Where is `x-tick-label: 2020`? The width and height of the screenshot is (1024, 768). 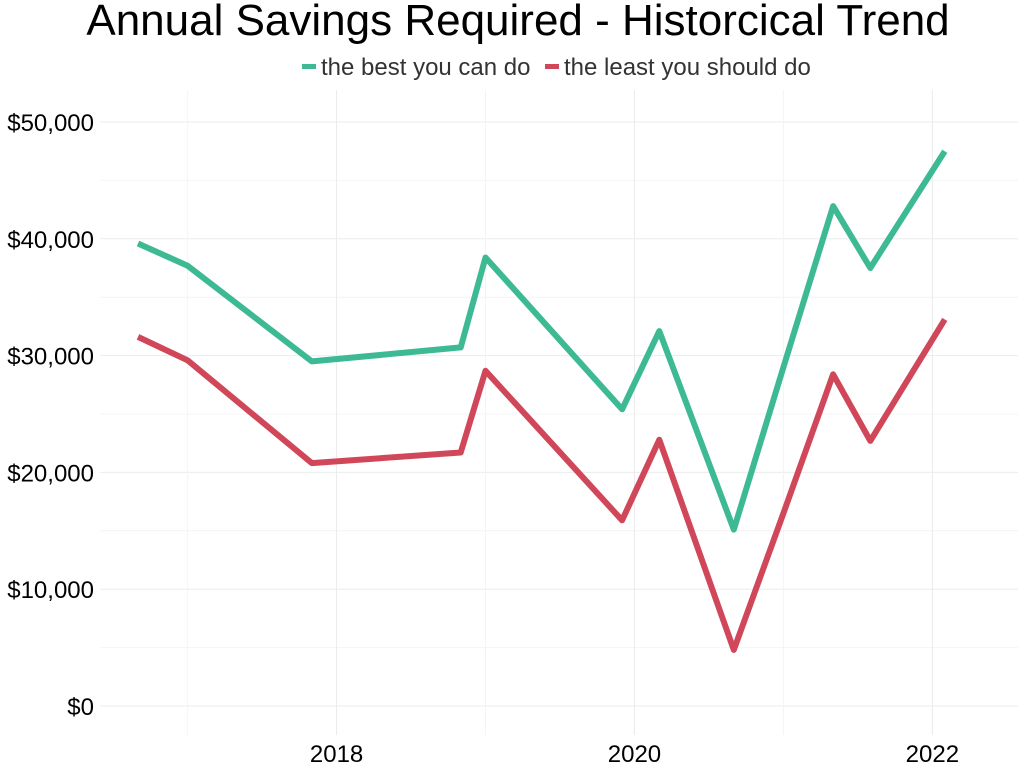 x-tick-label: 2020 is located at coordinates (634, 754).